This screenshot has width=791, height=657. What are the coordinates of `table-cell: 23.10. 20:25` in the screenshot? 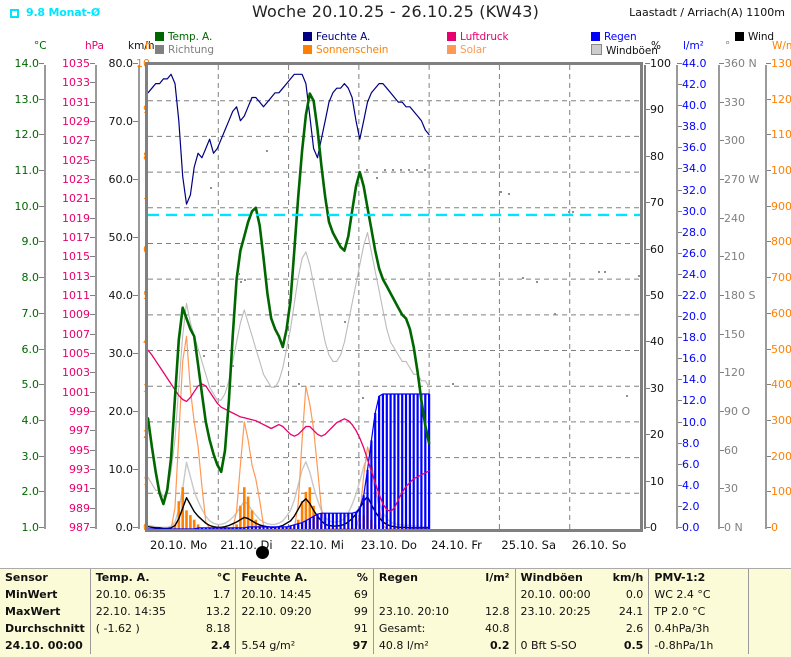 It's located at (560, 611).